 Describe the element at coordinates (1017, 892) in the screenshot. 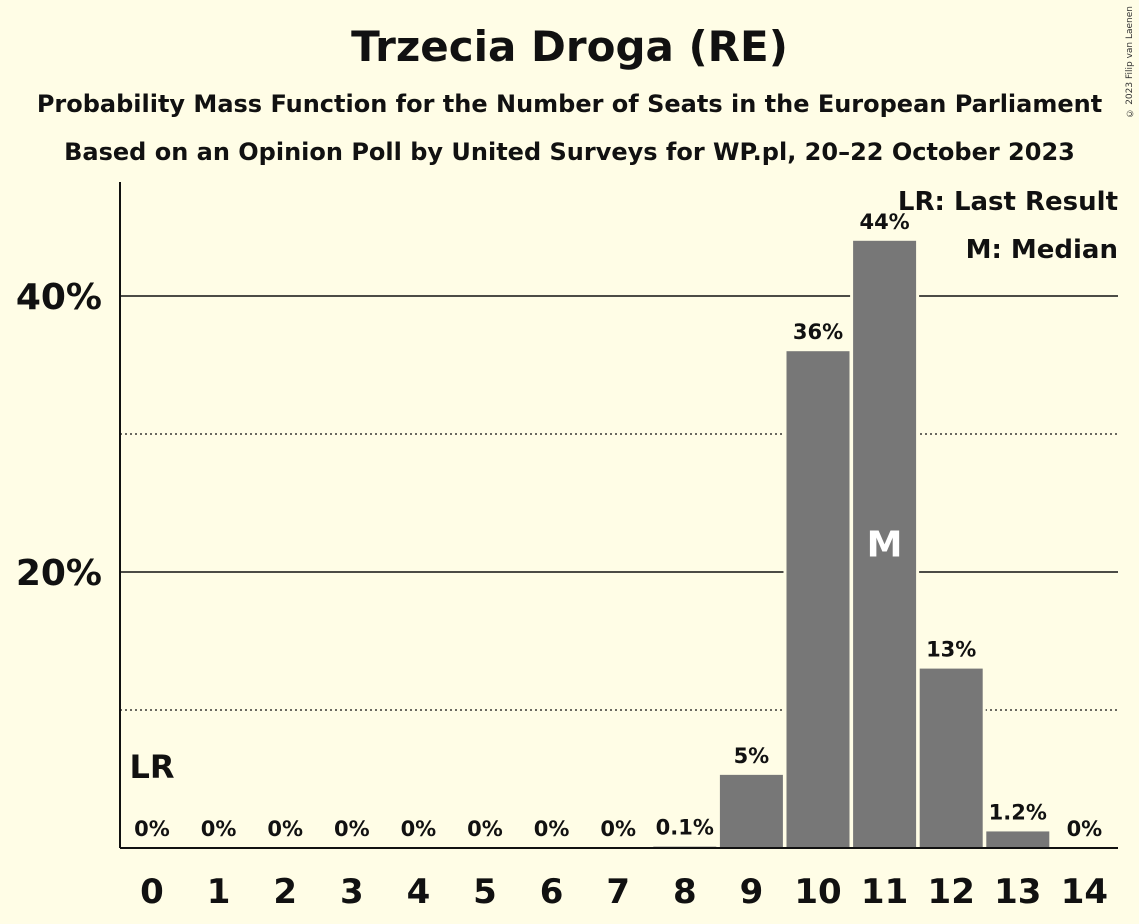

I see `x-tick-label: 13` at that location.